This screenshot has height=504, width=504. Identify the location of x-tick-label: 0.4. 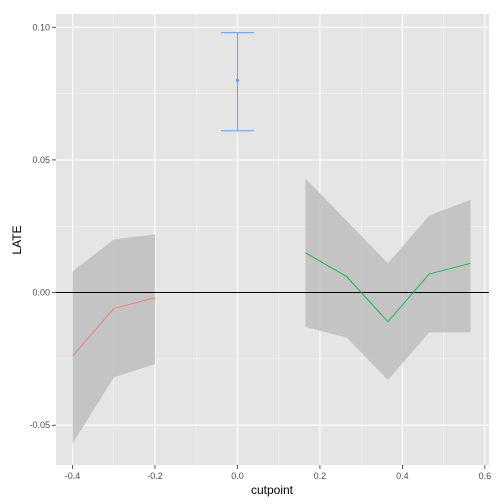
(402, 476).